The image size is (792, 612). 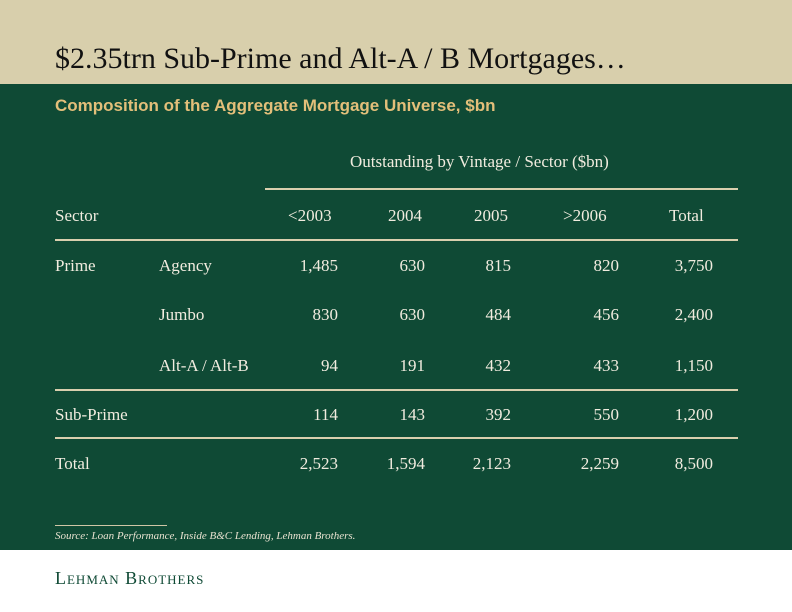 I want to click on column-header: 2004, so click(x=405, y=215).